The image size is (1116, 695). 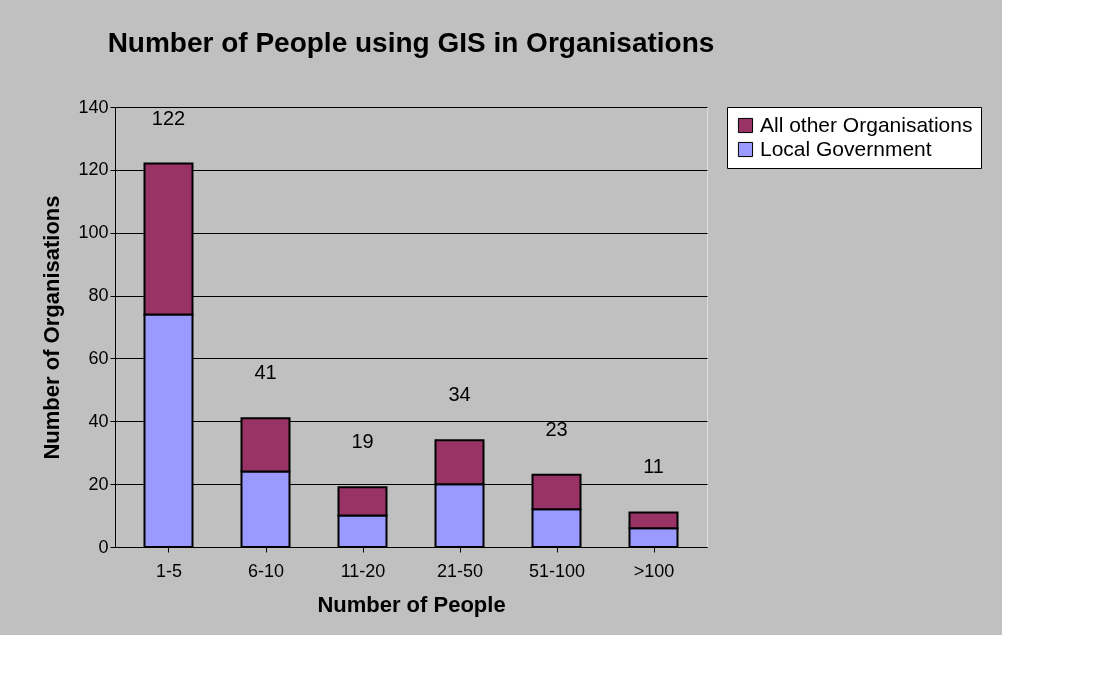 What do you see at coordinates (653, 466) in the screenshot?
I see `total-label: 11` at bounding box center [653, 466].